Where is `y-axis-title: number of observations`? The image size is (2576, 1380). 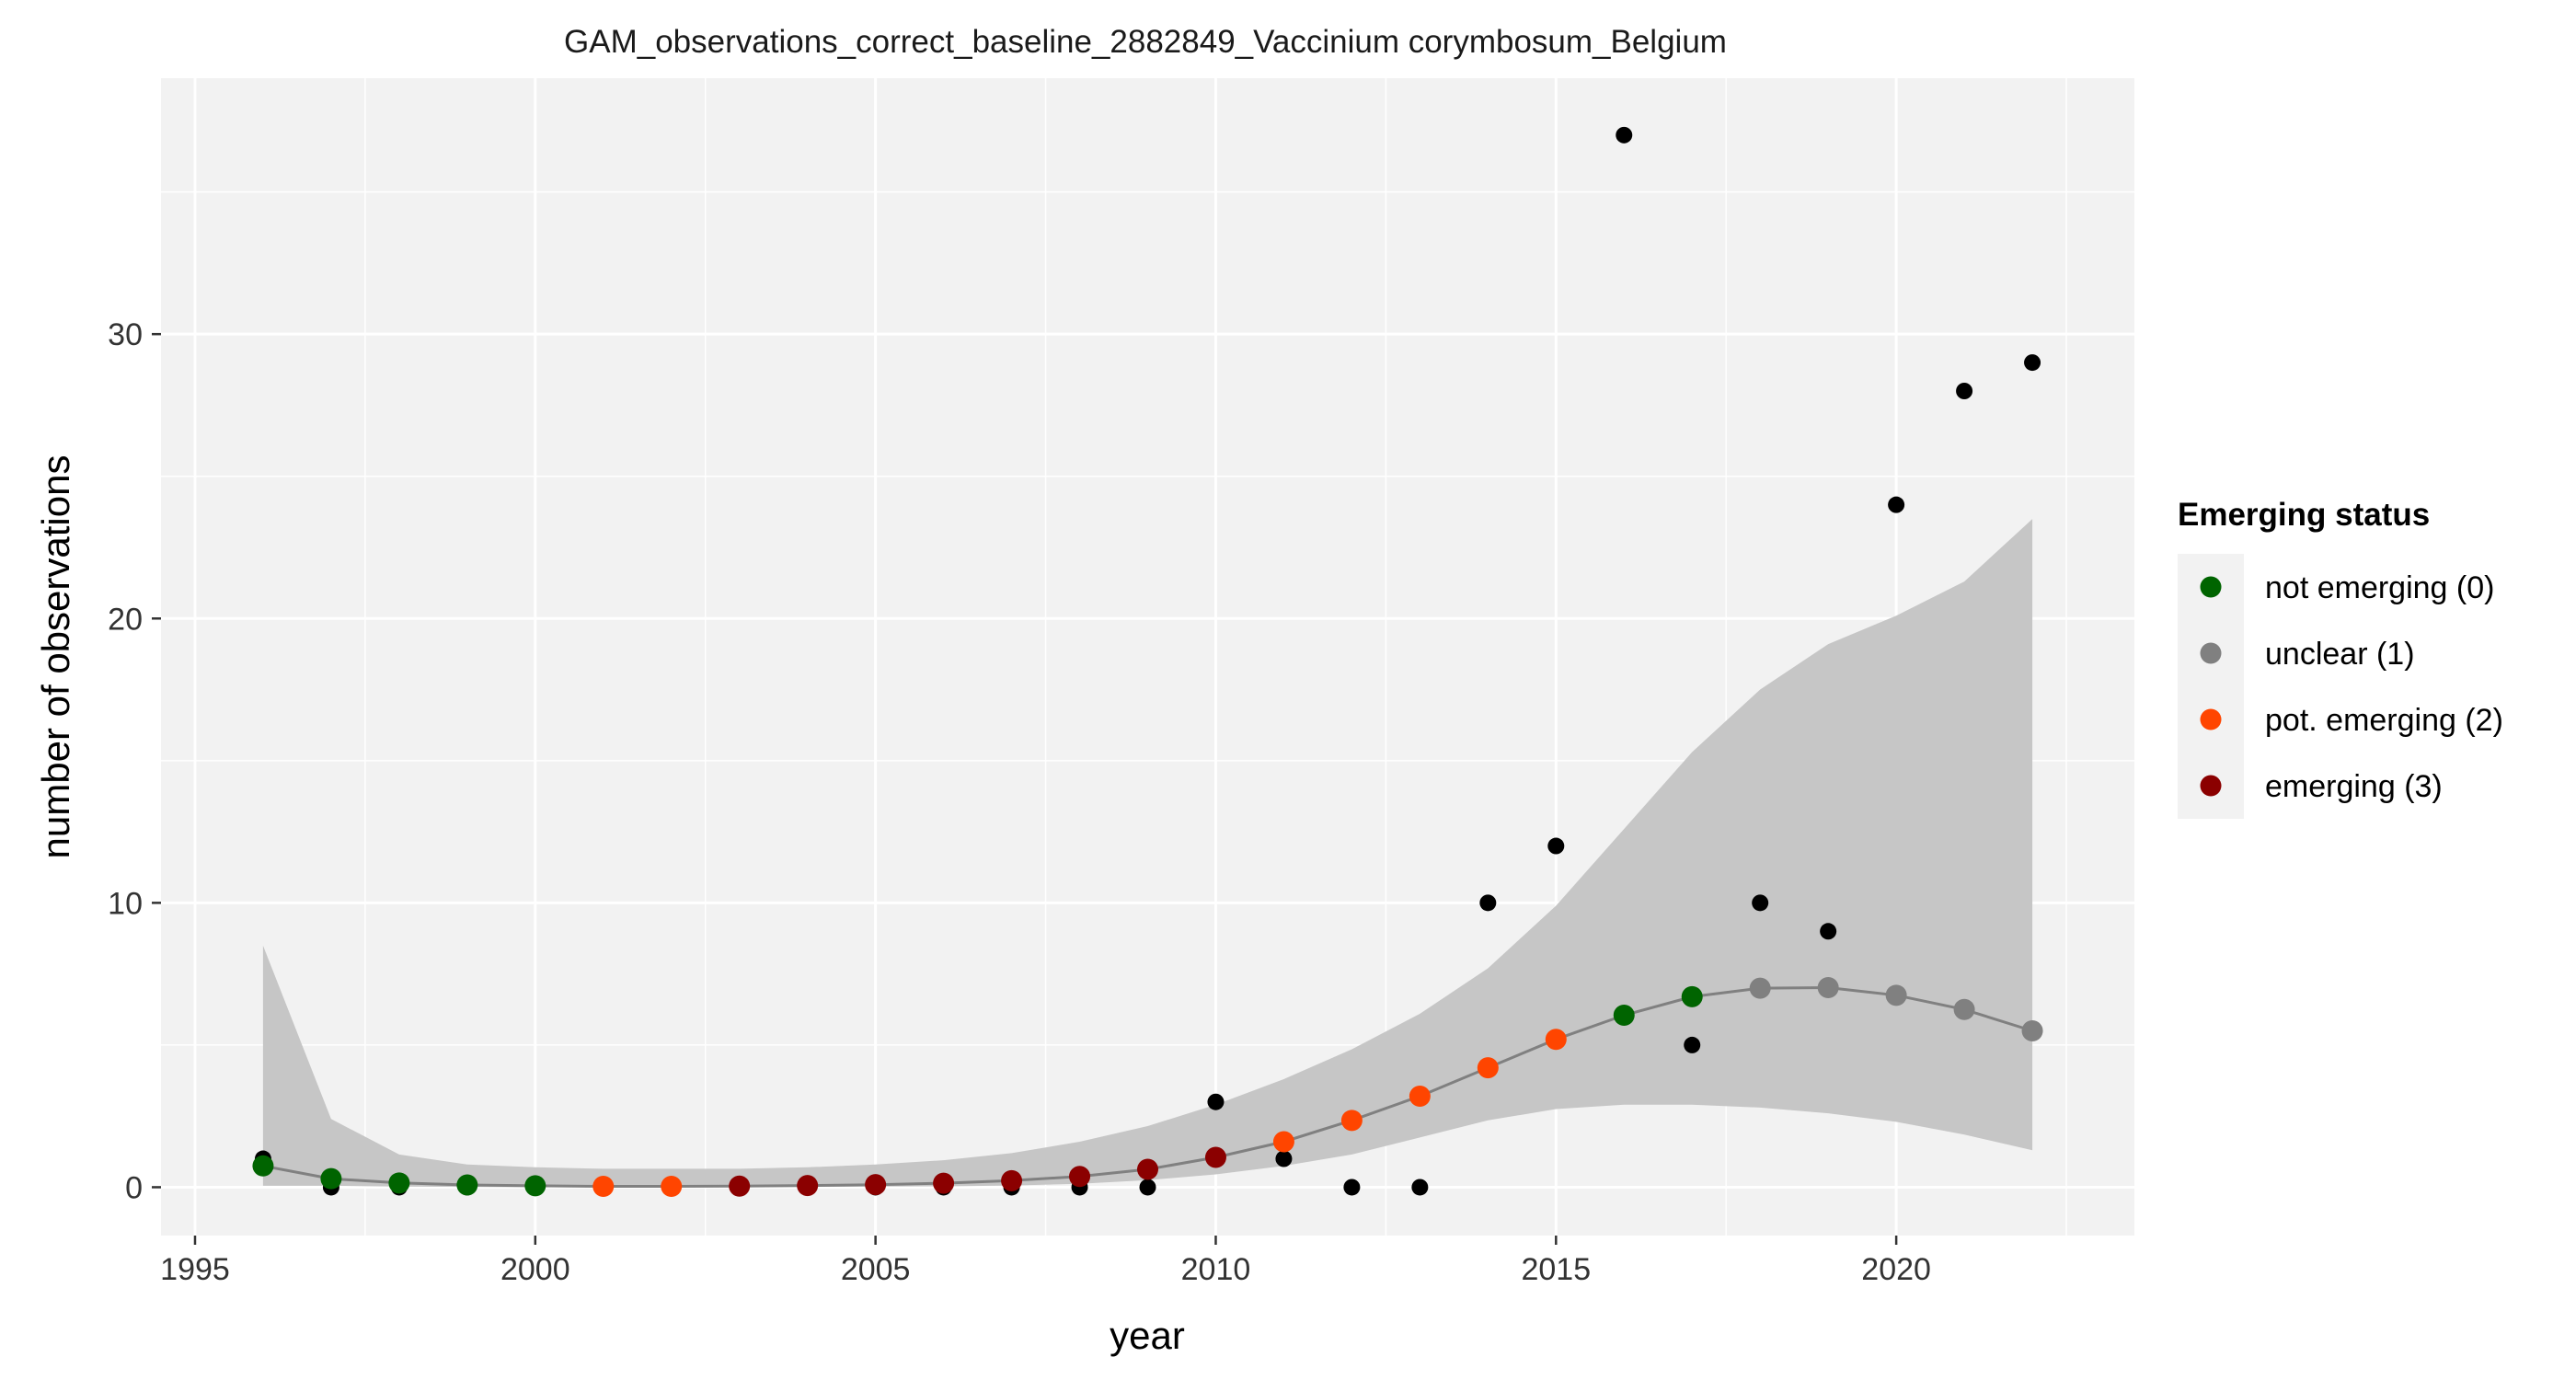 y-axis-title: number of observations is located at coordinates (55, 657).